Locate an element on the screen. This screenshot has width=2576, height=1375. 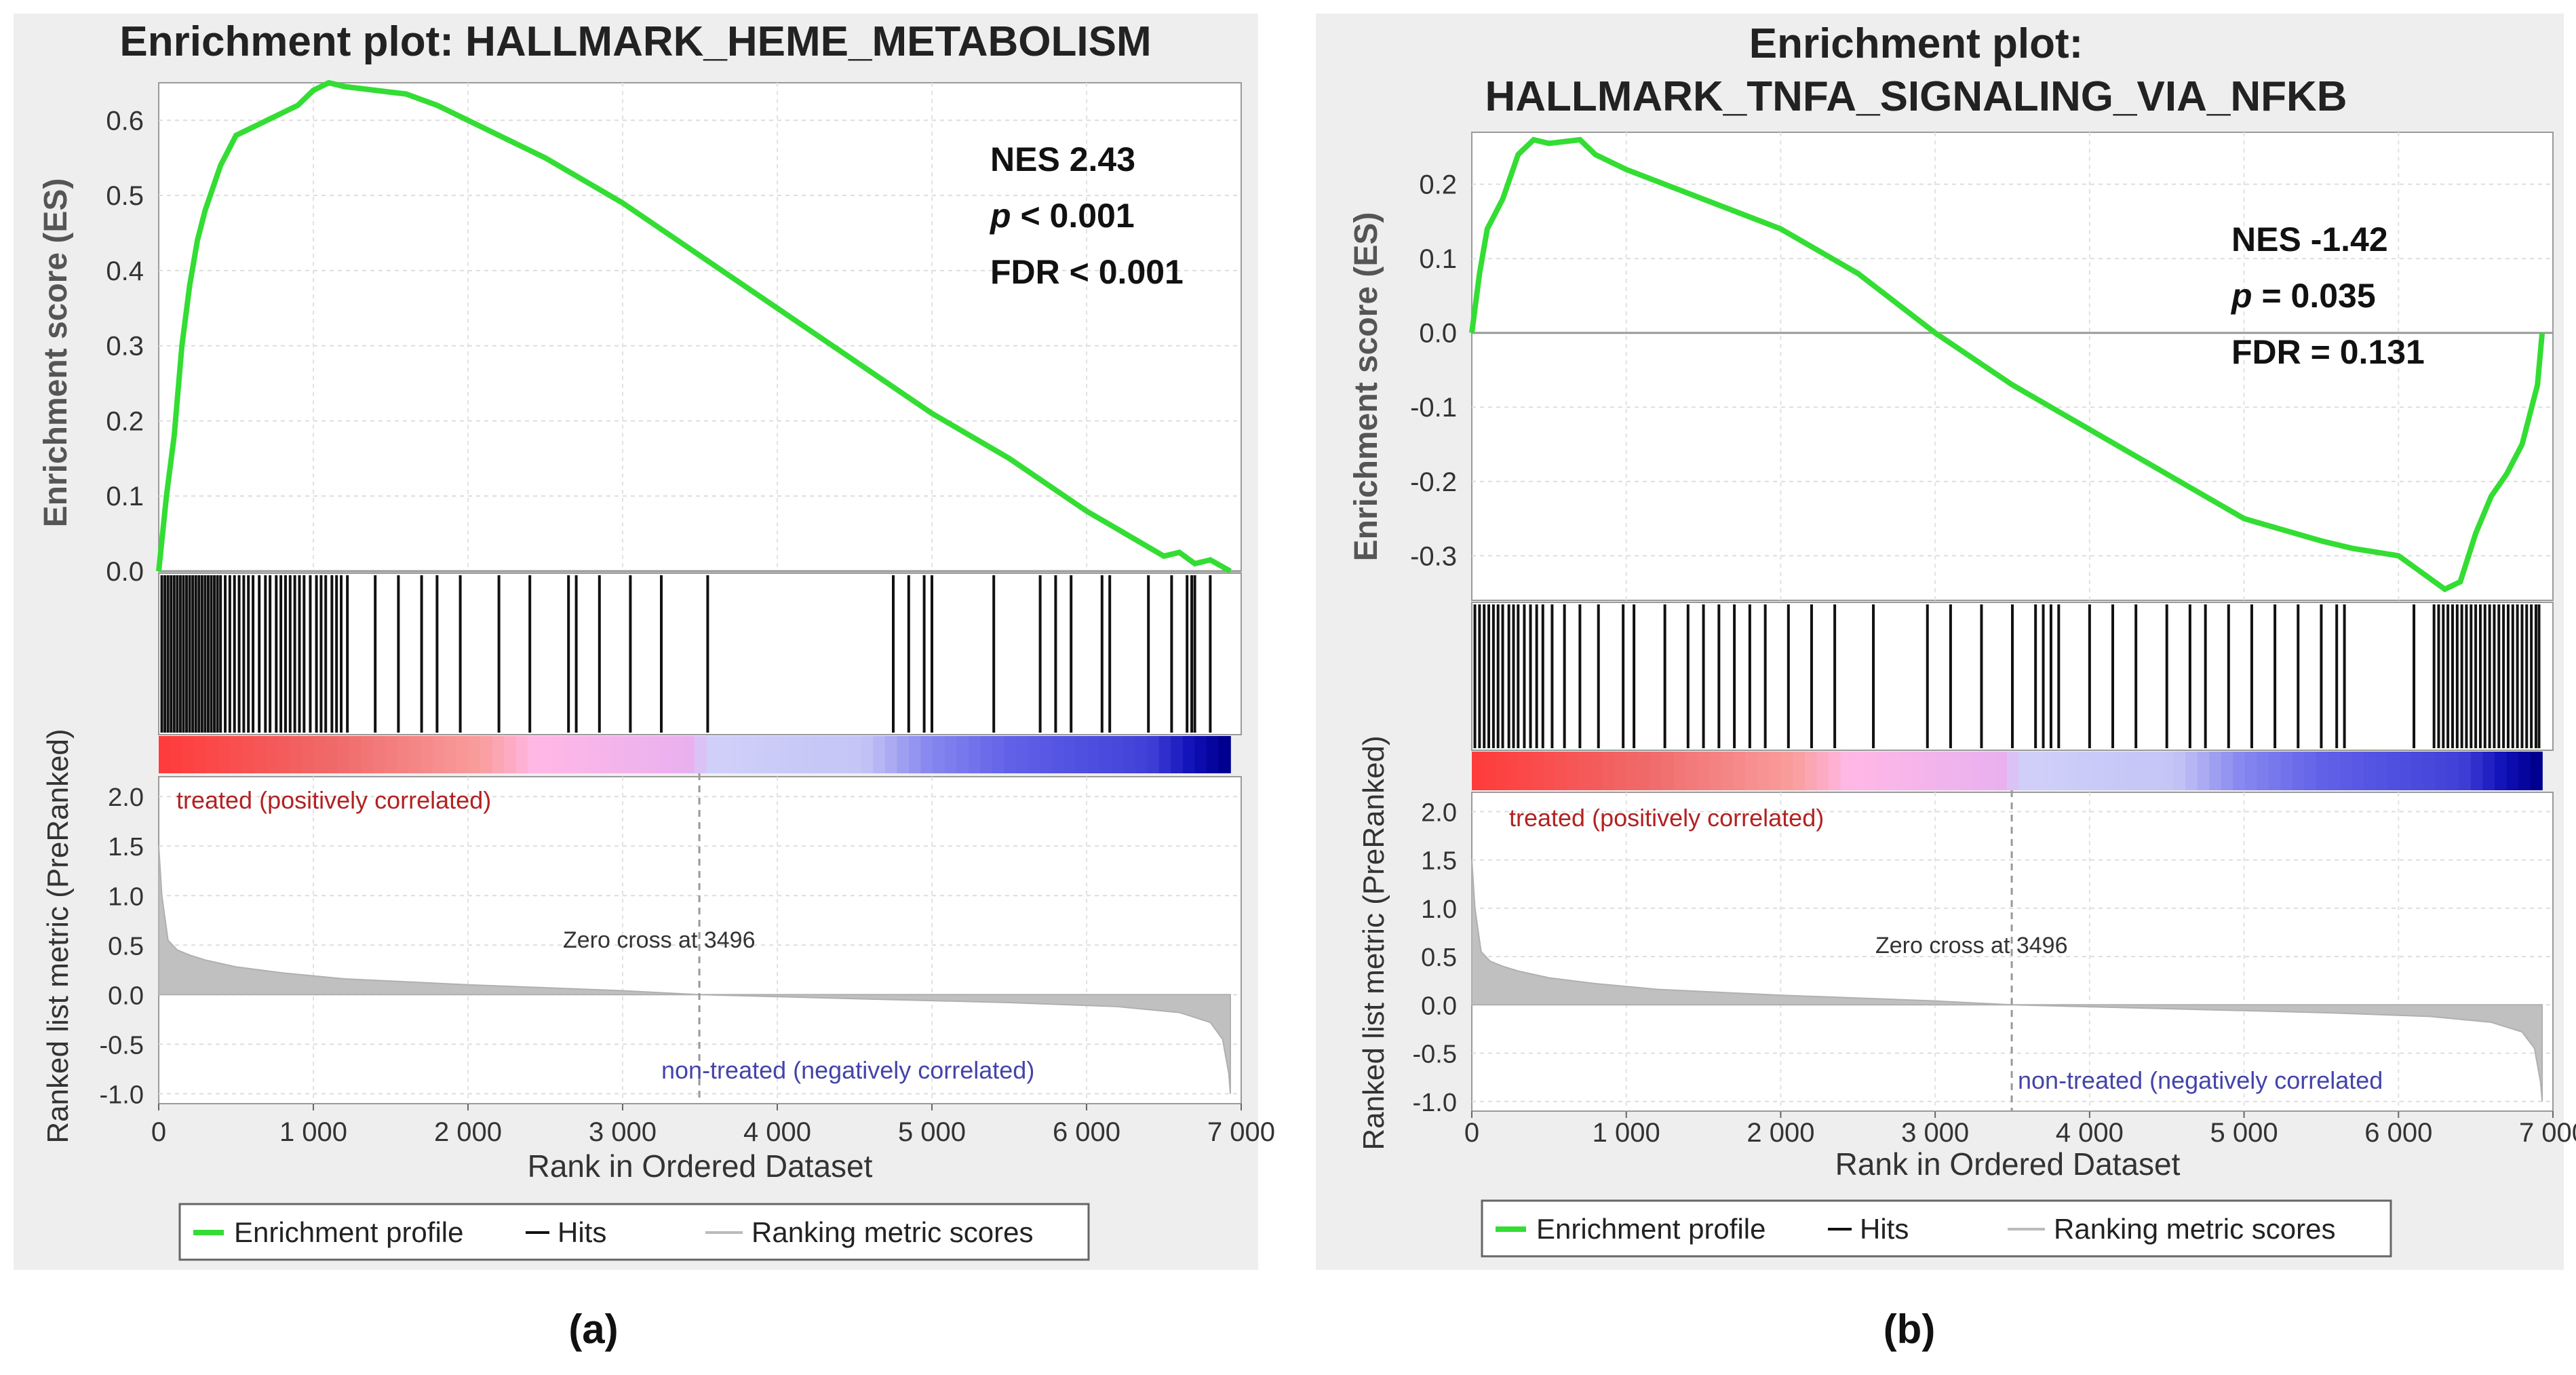
panel-b-x-ticks: 0 1 000 2 000 3 000 4 000 5 000 6 000 7 000 is located at coordinates (2020, 1129).